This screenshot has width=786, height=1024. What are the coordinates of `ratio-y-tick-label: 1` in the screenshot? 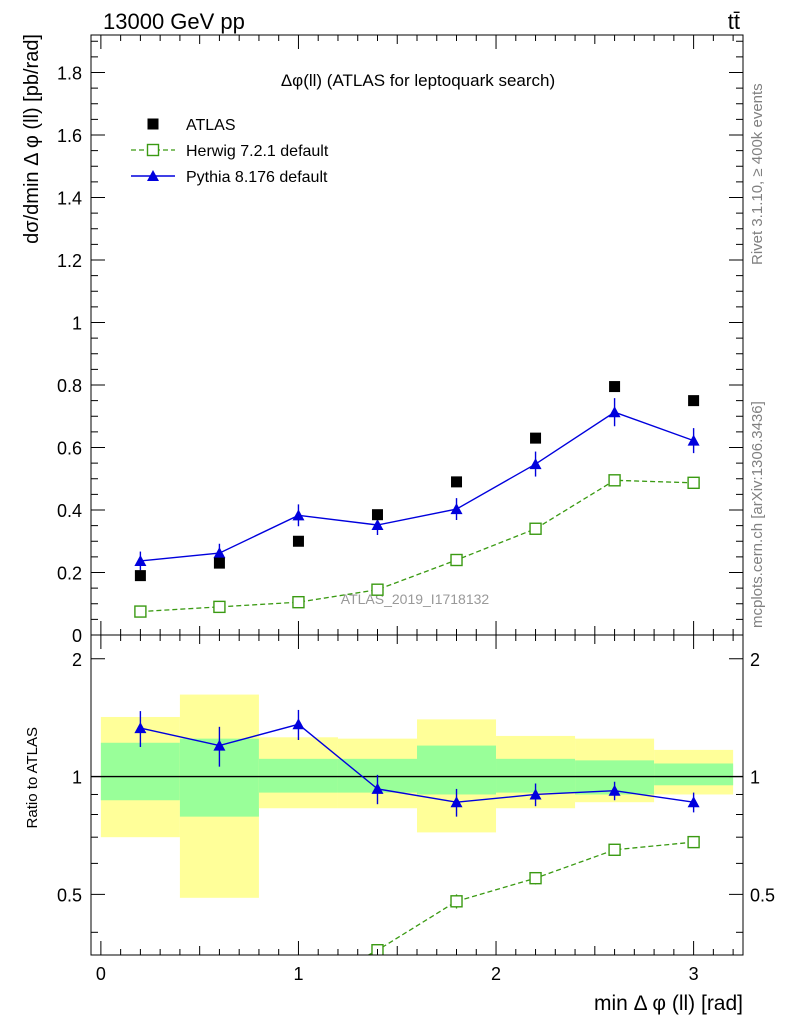 It's located at (77, 778).